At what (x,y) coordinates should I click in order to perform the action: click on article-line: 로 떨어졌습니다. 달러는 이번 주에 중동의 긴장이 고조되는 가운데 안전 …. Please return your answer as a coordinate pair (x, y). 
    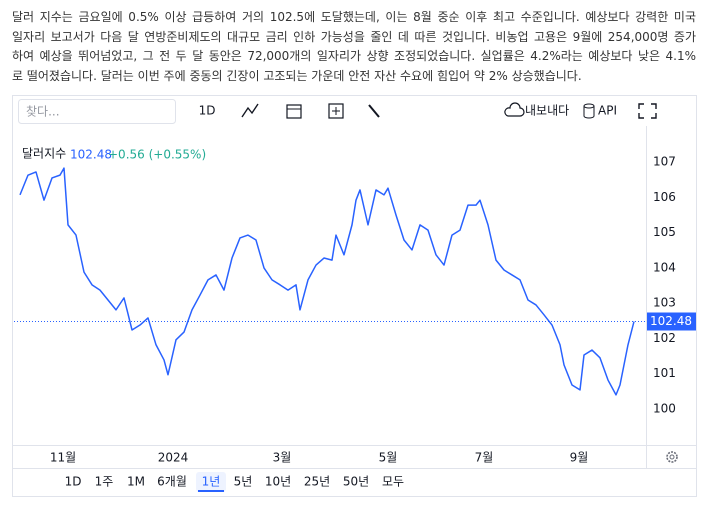
    Looking at the image, I should click on (297, 75).